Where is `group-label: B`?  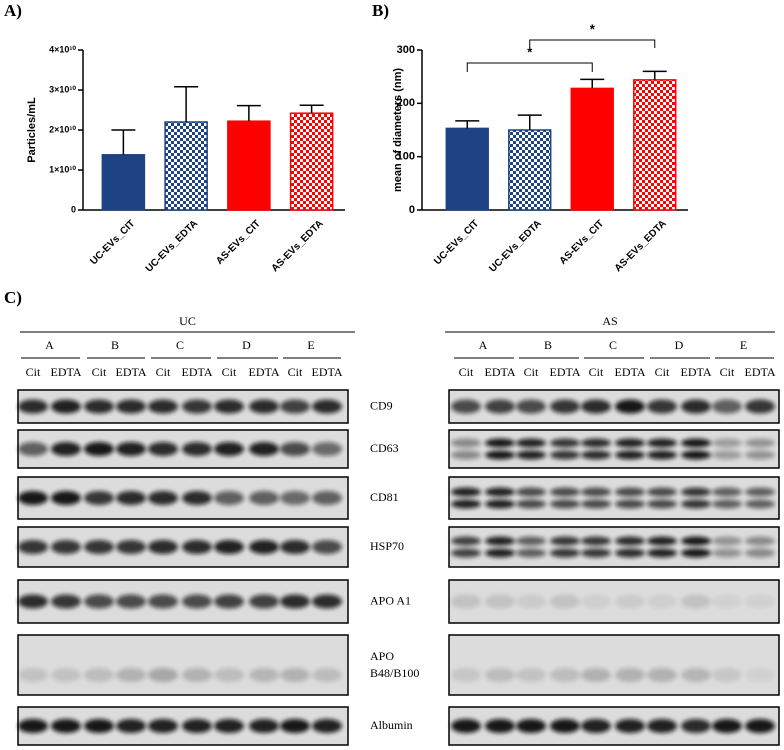
group-label: B is located at coordinates (115, 345).